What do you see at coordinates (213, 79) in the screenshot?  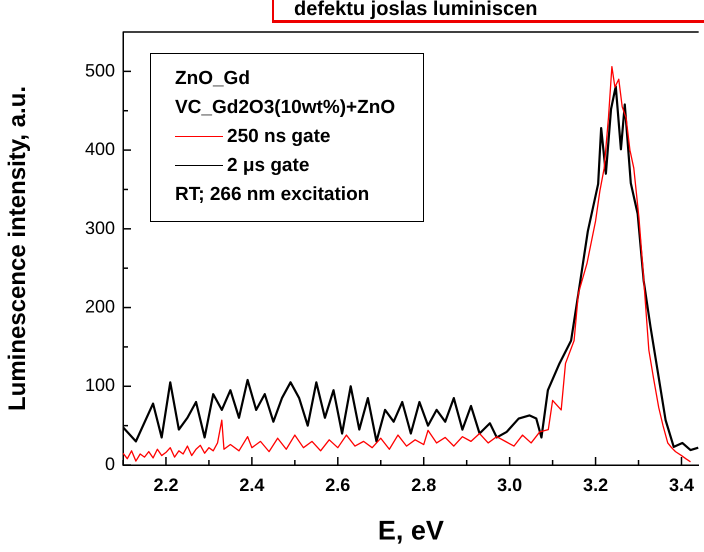 I see `annotation: ZnO_Gd` at bounding box center [213, 79].